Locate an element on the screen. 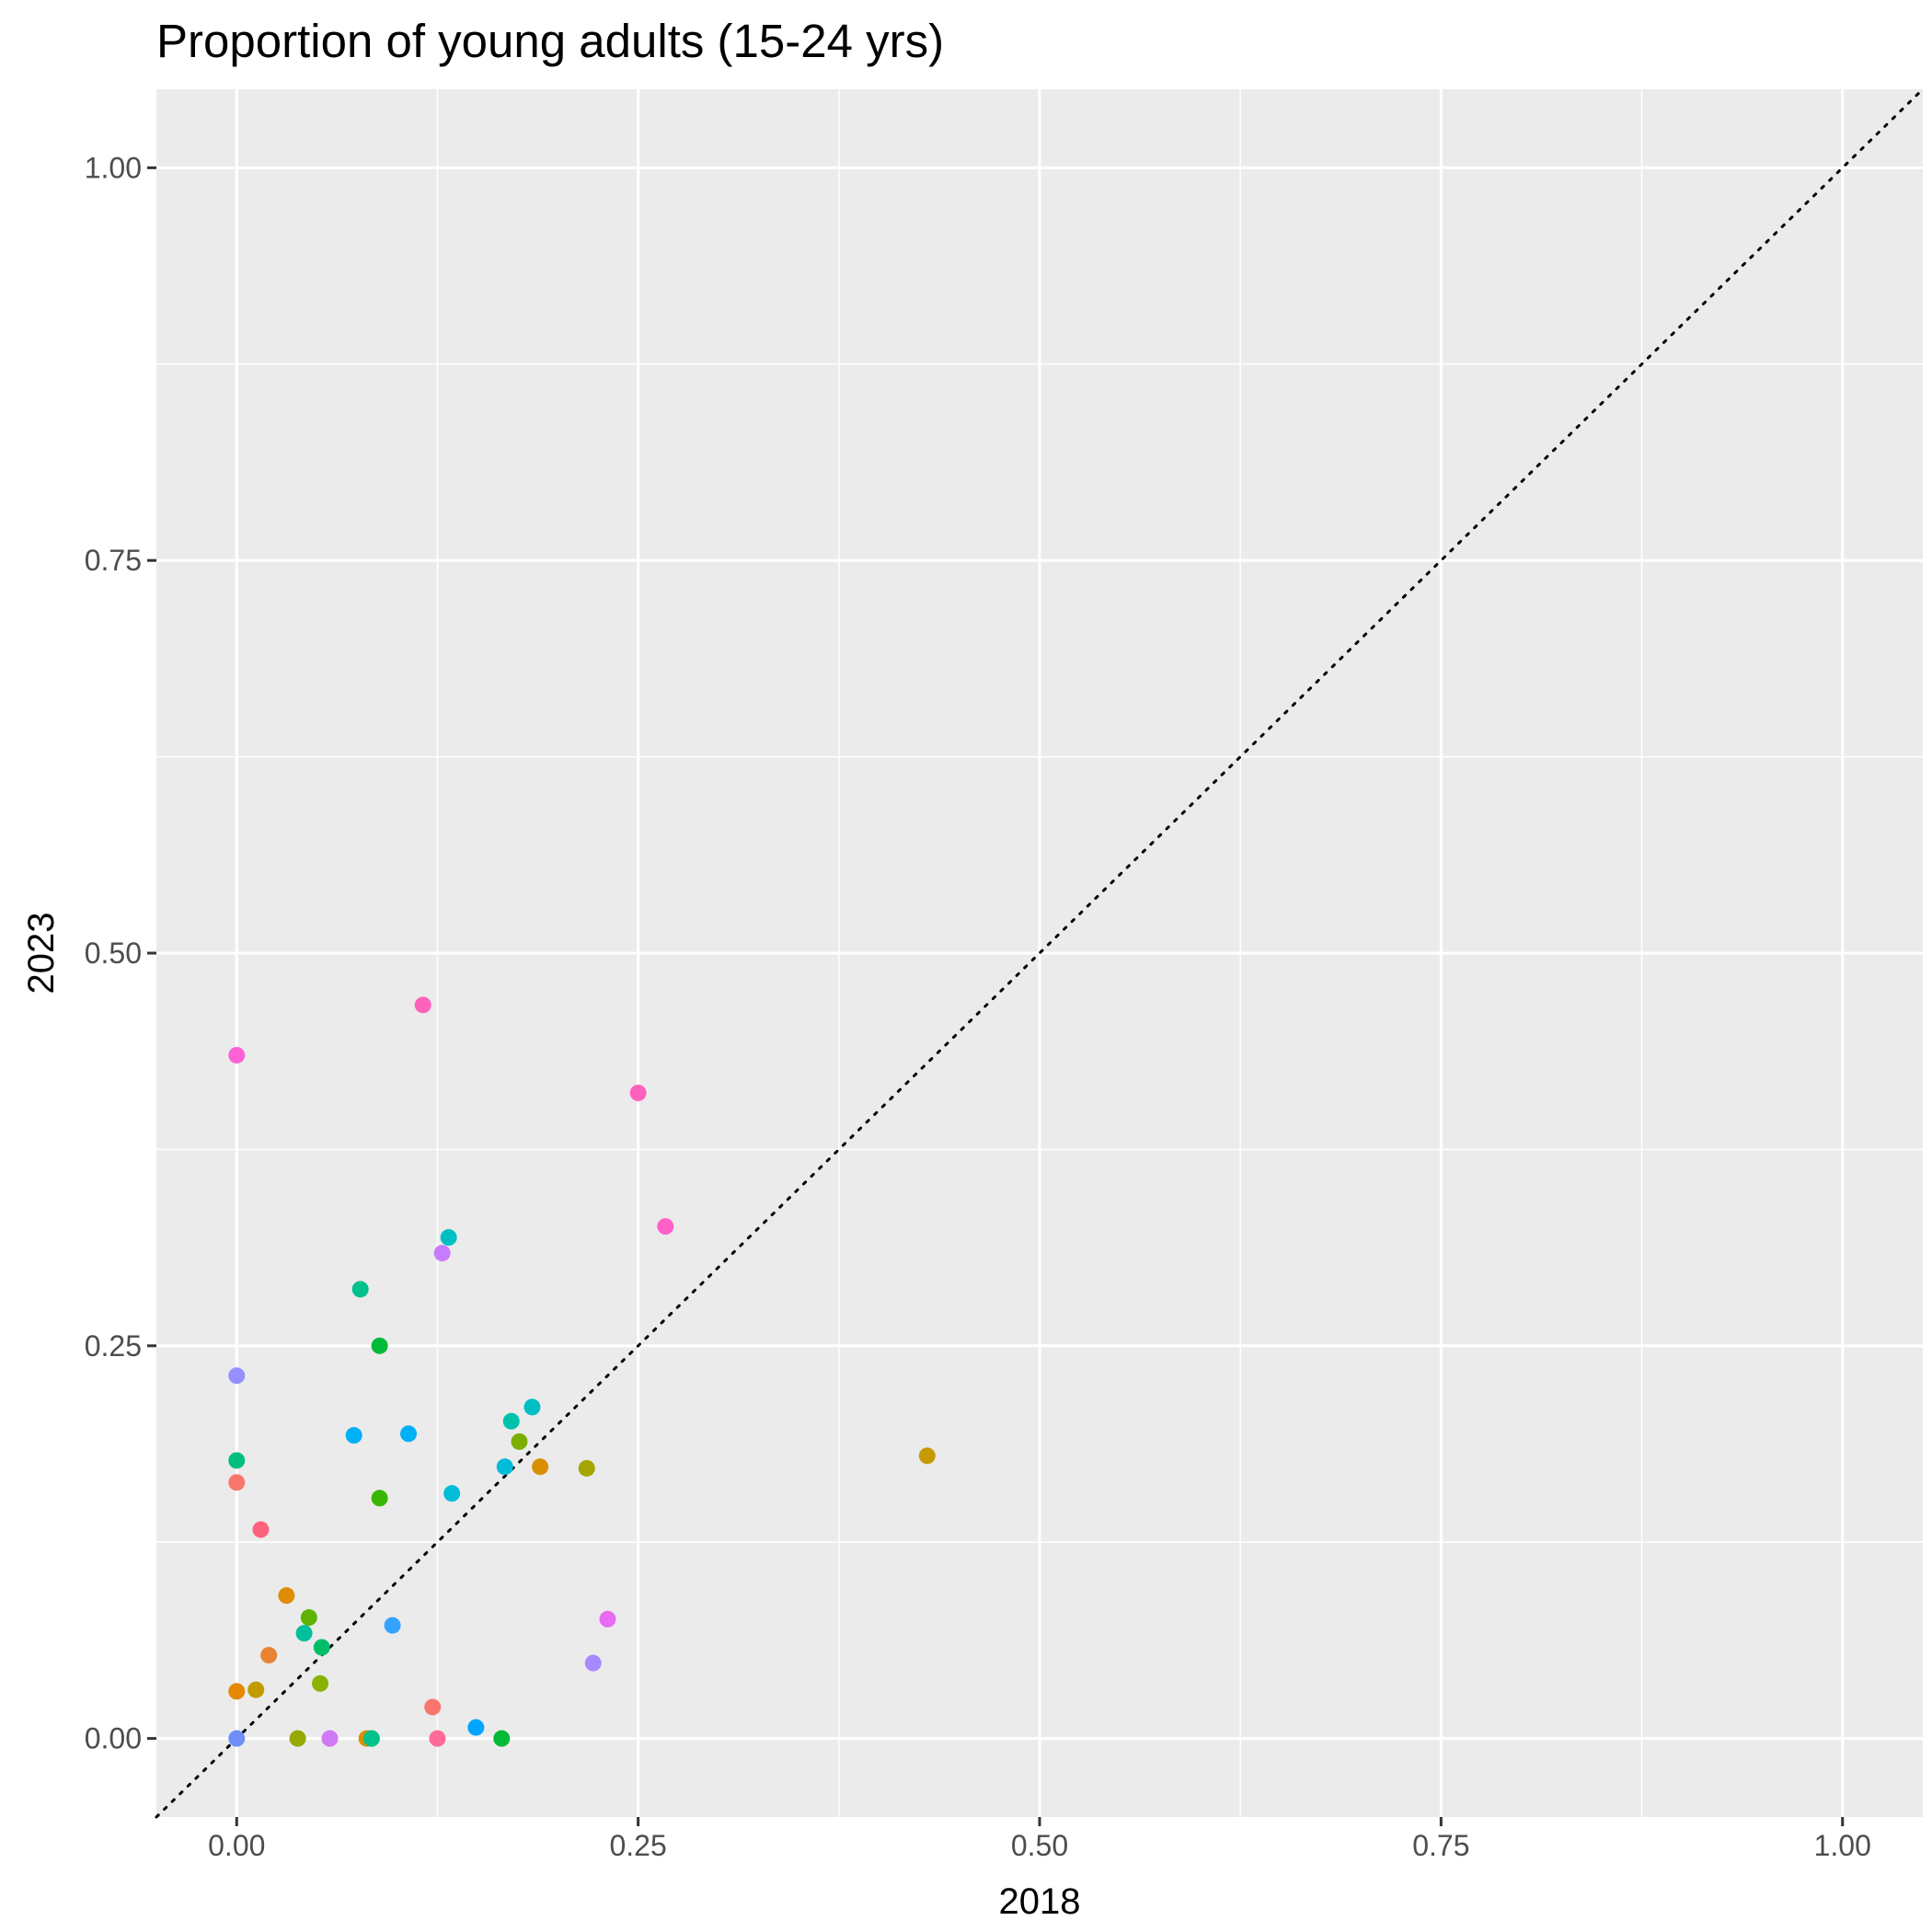 The width and height of the screenshot is (1932, 1932). x-tick-label: 0.50 is located at coordinates (1039, 1845).